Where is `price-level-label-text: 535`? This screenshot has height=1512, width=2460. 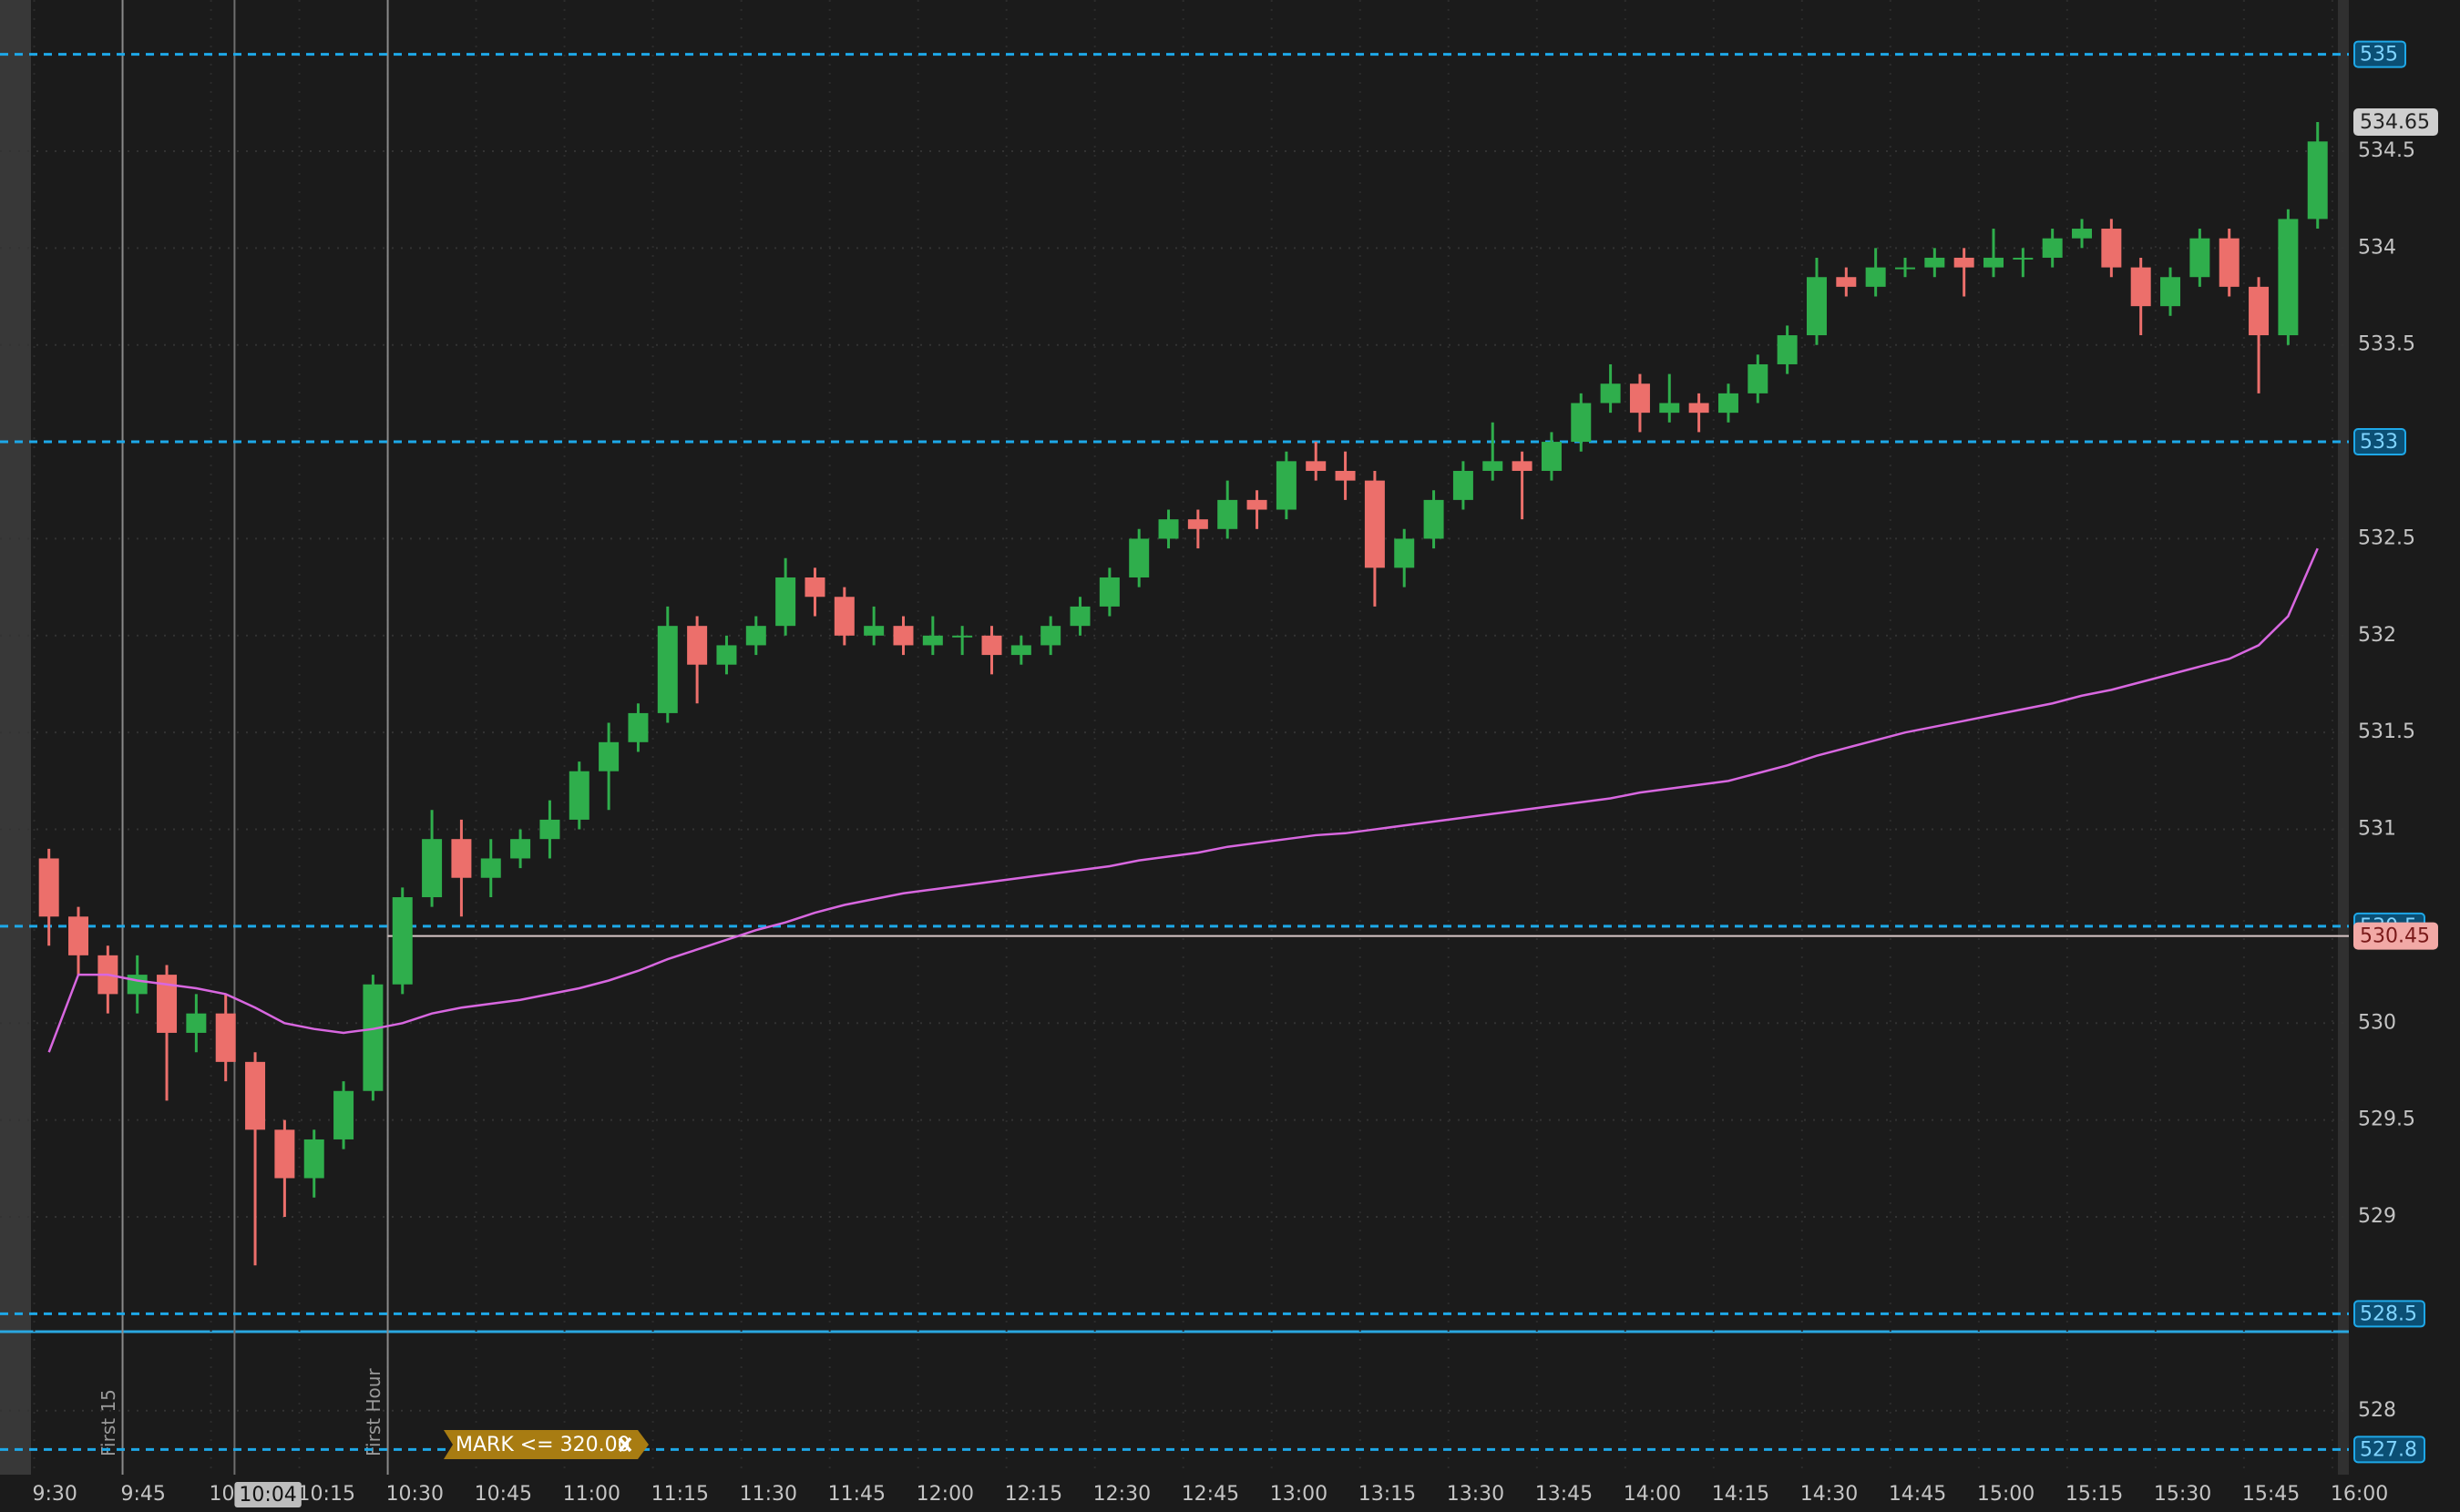
price-level-label-text: 535 is located at coordinates (2379, 55).